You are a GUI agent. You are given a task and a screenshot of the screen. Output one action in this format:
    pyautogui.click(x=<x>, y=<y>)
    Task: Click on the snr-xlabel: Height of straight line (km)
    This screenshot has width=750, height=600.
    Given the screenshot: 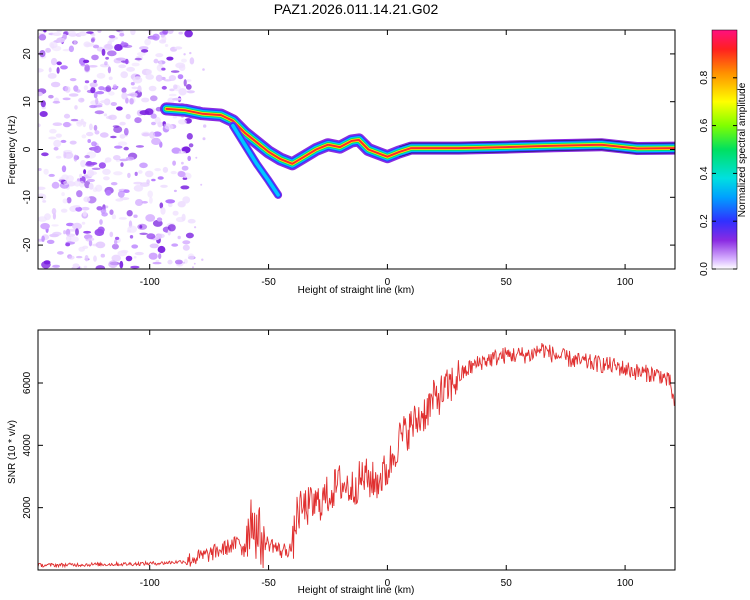 What is the action you would take?
    pyautogui.click(x=356, y=590)
    